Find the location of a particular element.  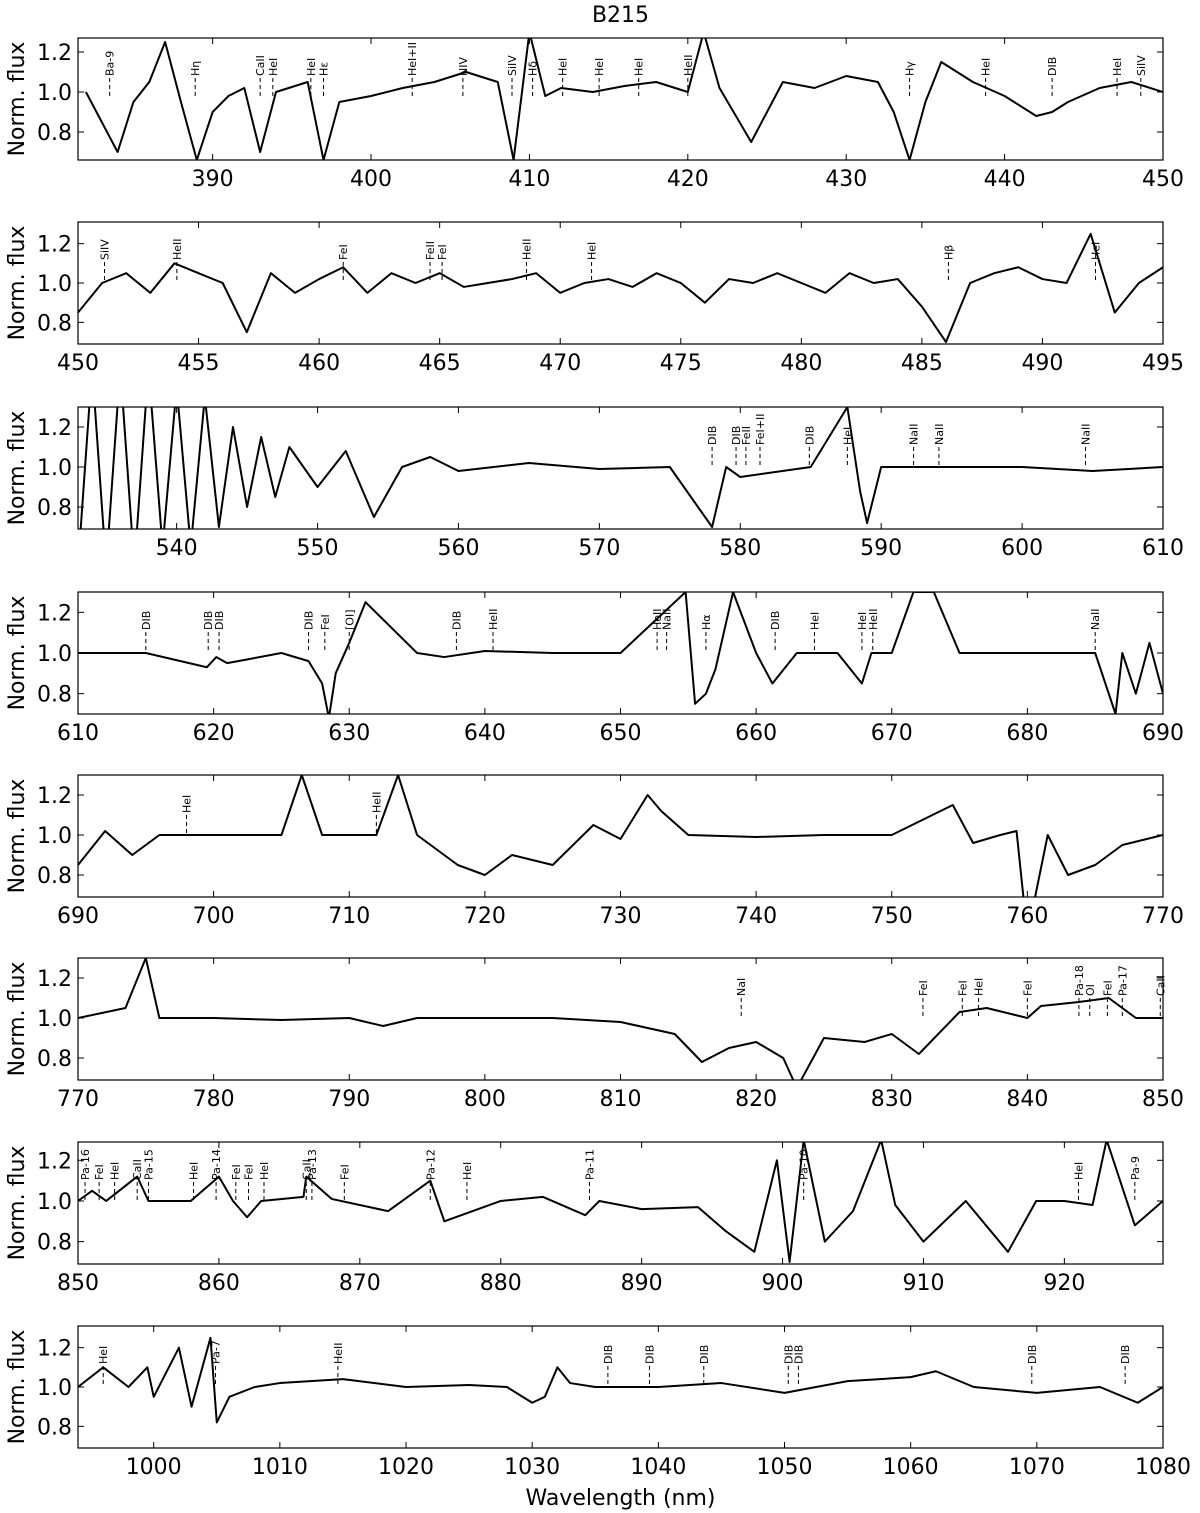

x-tick-label: 810 is located at coordinates (621, 1099).